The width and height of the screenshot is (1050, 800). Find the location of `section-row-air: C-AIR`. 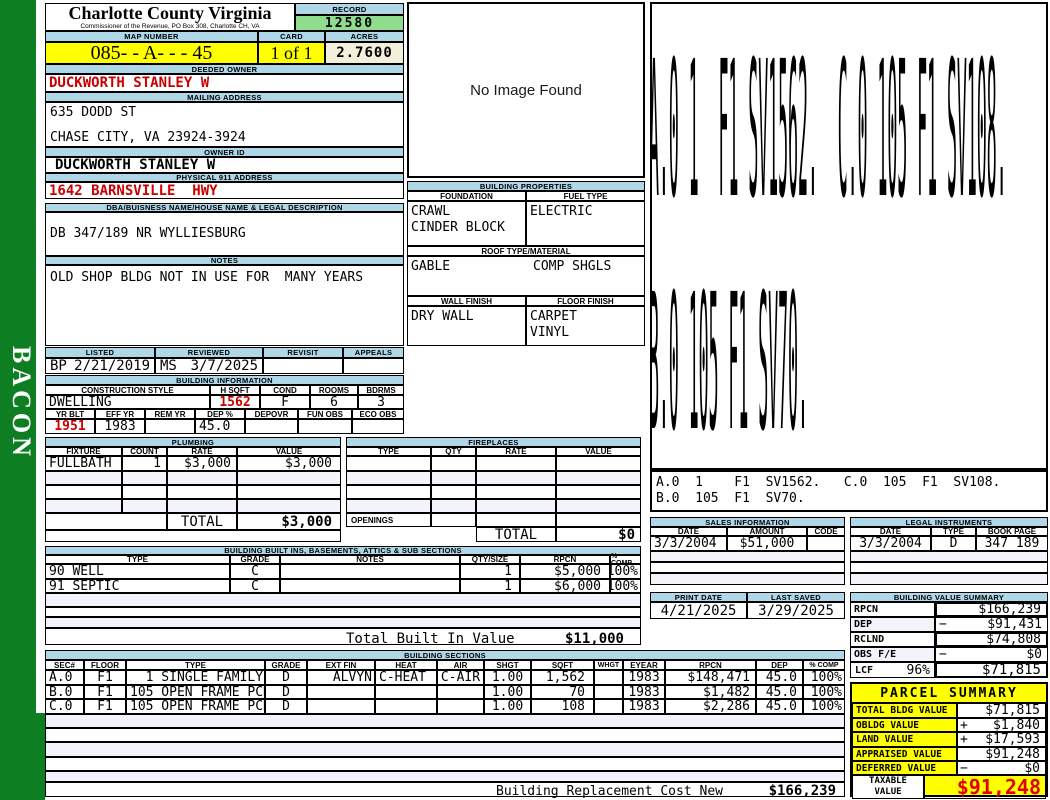

section-row-air: C-AIR is located at coordinates (460, 677).